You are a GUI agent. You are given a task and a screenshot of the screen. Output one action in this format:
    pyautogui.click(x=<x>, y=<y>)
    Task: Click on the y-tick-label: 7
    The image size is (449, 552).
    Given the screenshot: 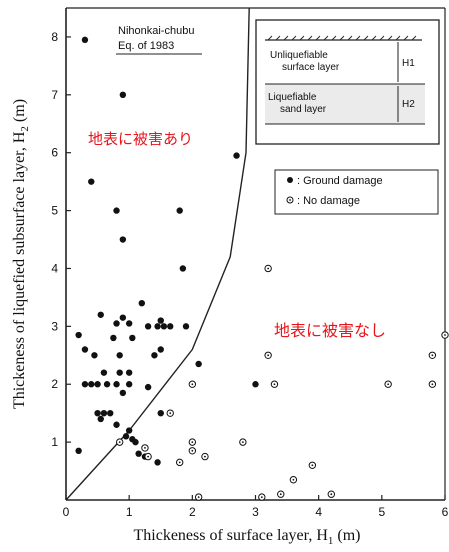 What is the action you would take?
    pyautogui.click(x=54, y=95)
    